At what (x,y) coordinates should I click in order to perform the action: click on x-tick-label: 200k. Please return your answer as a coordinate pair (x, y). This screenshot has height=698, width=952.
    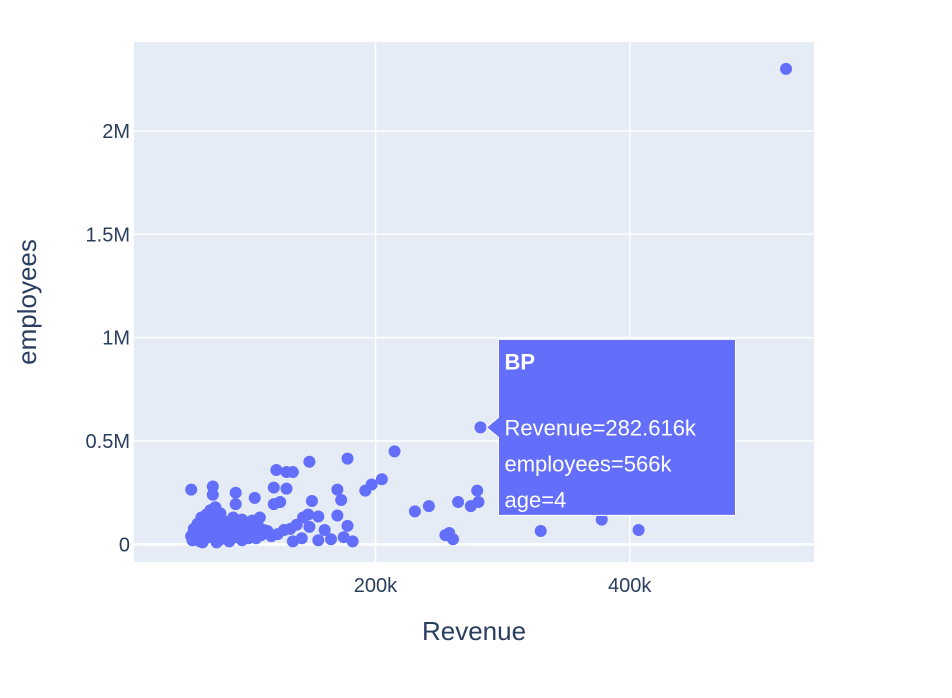
    Looking at the image, I should click on (376, 586).